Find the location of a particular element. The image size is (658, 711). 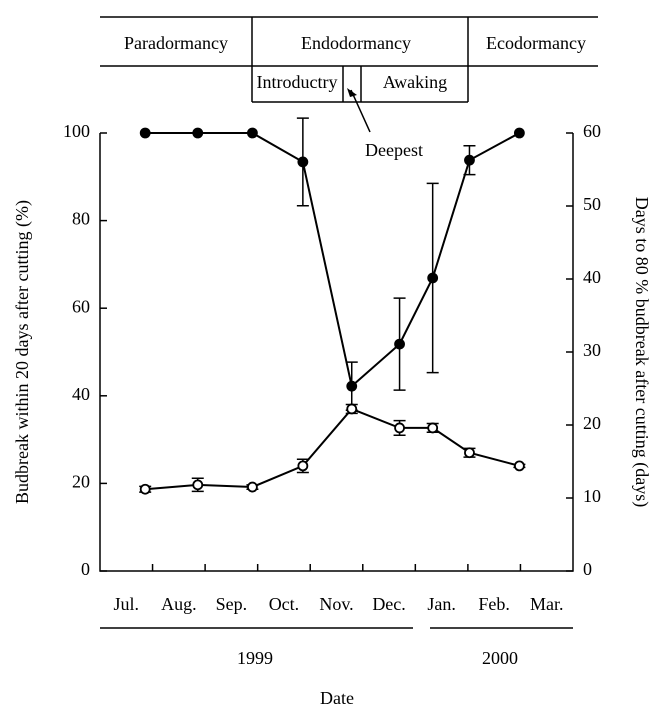

phase-label: Paradormancy is located at coordinates (176, 43).